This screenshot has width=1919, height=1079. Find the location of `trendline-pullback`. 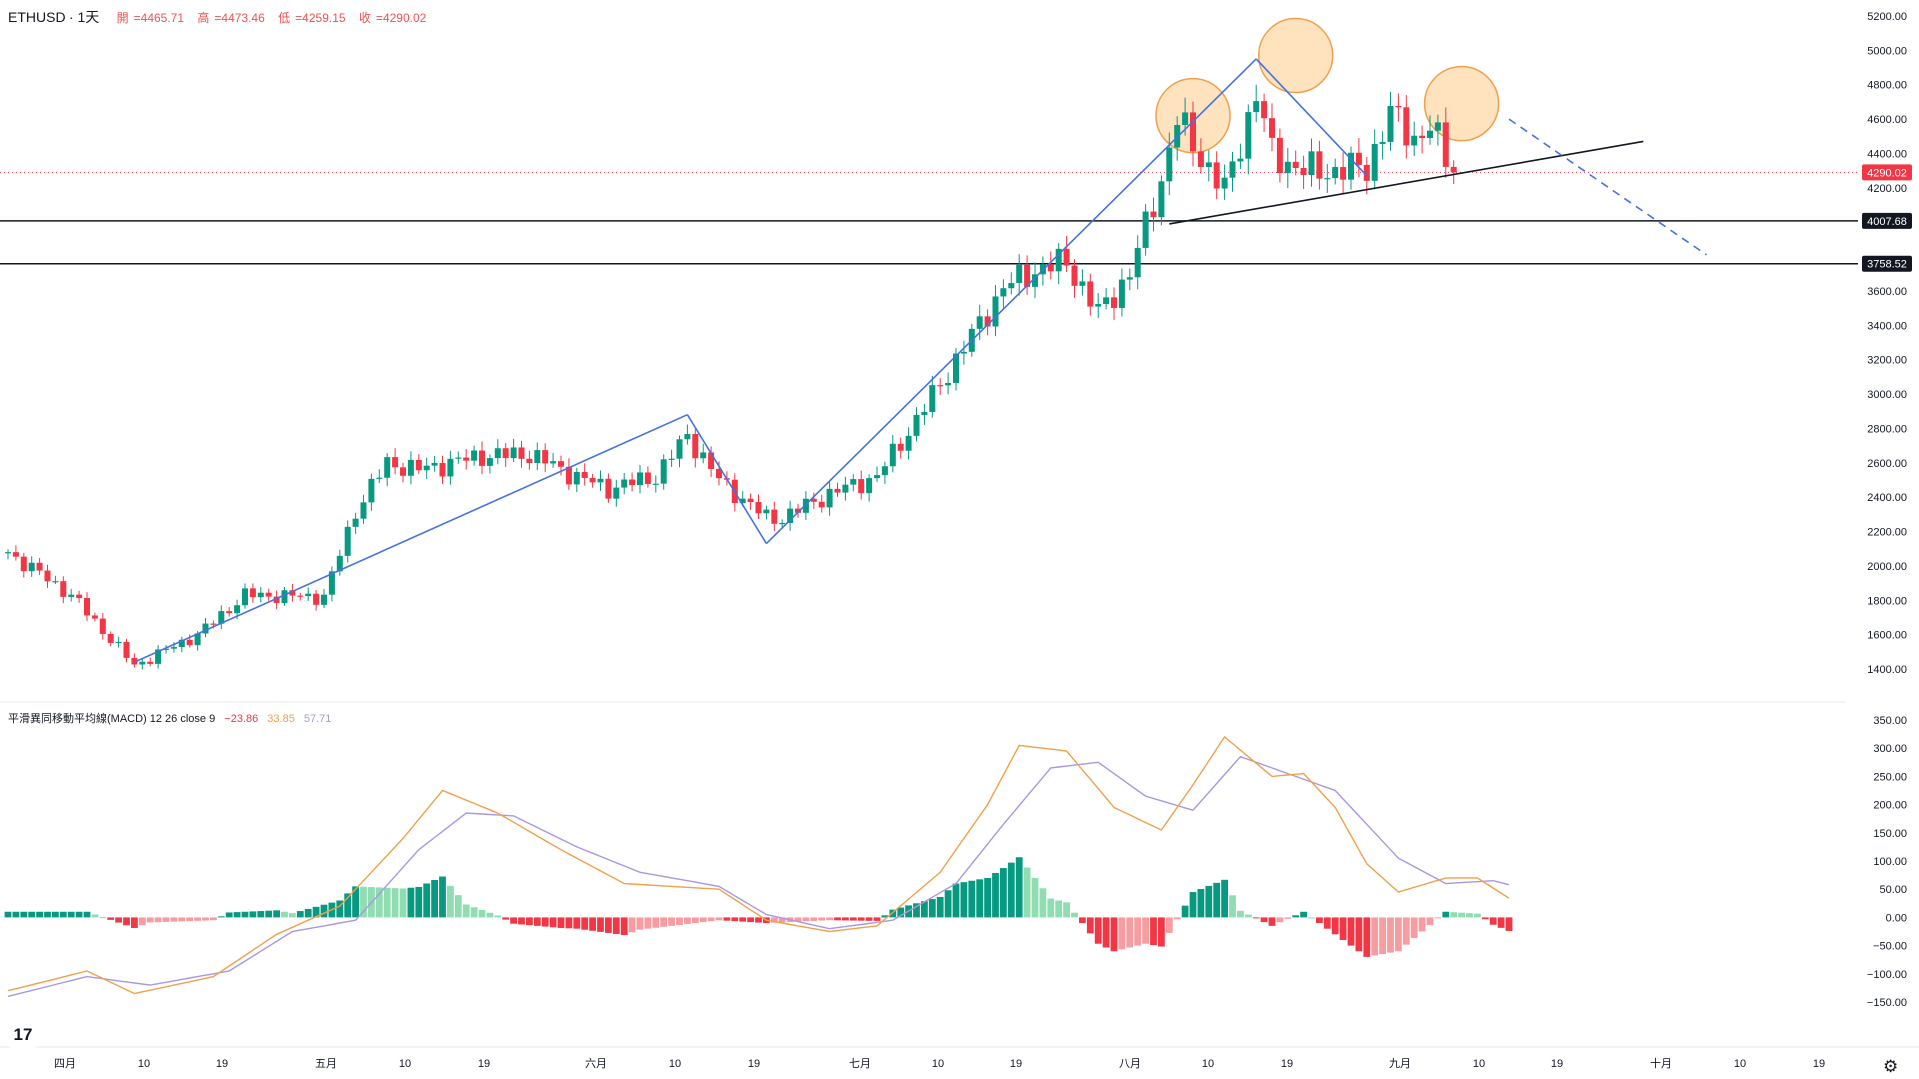

trendline-pullback is located at coordinates (727, 479).